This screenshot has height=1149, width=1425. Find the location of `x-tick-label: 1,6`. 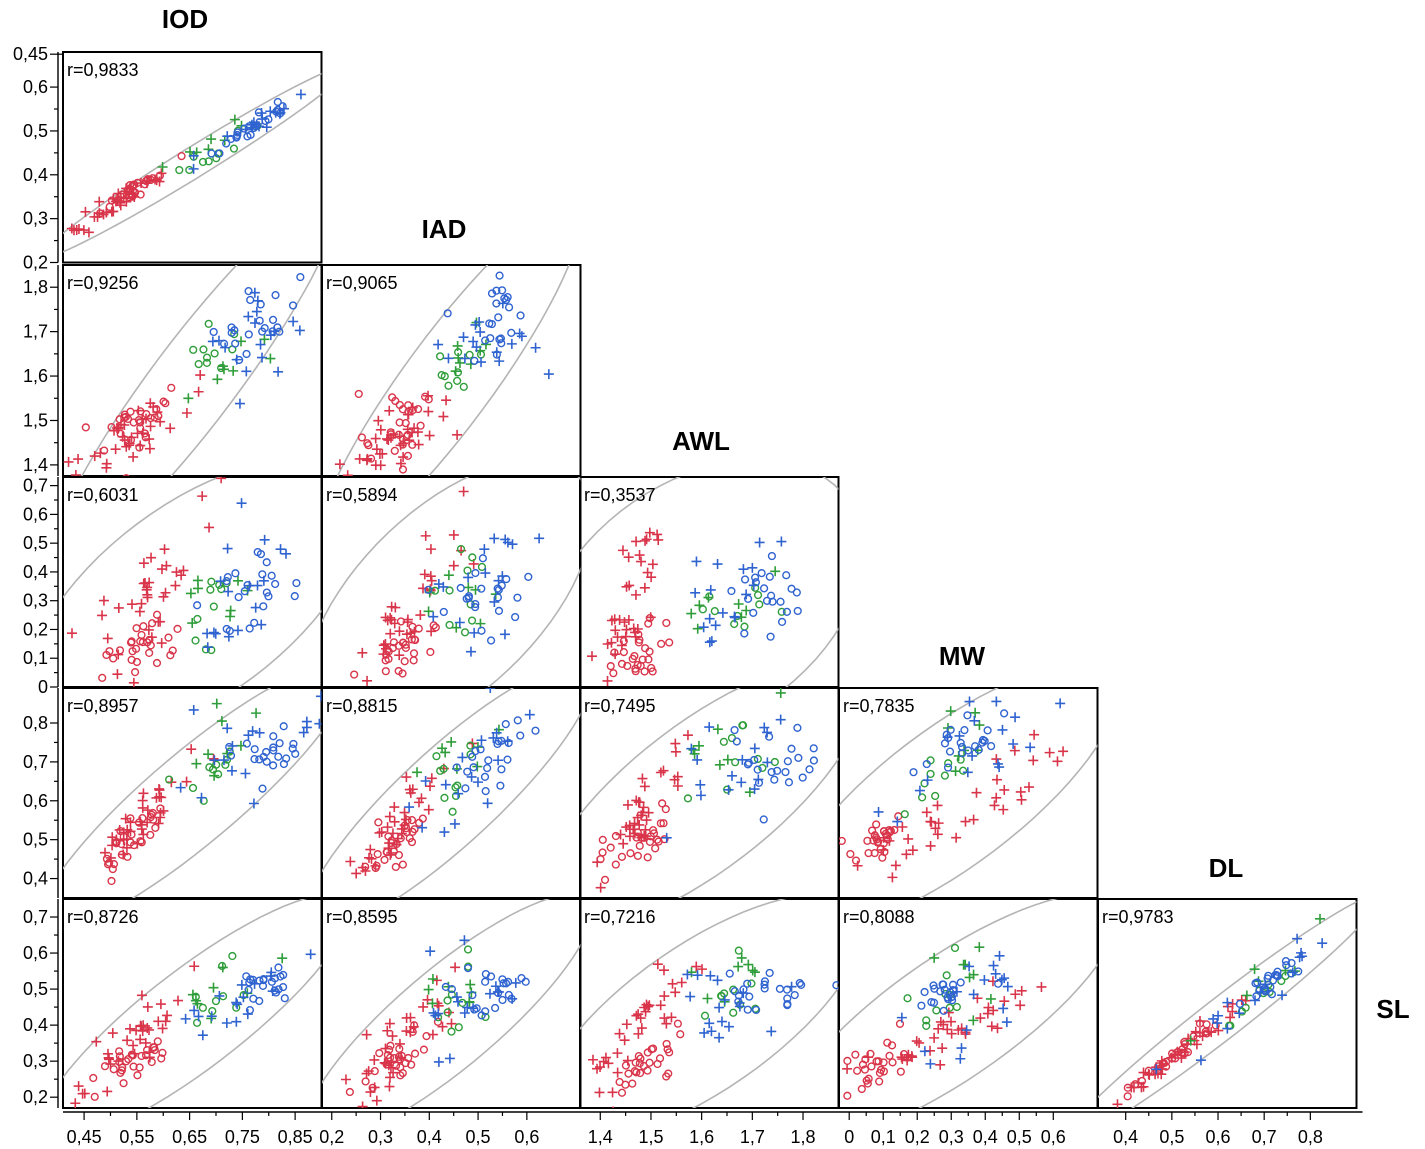

x-tick-label: 1,6 is located at coordinates (701, 1137).